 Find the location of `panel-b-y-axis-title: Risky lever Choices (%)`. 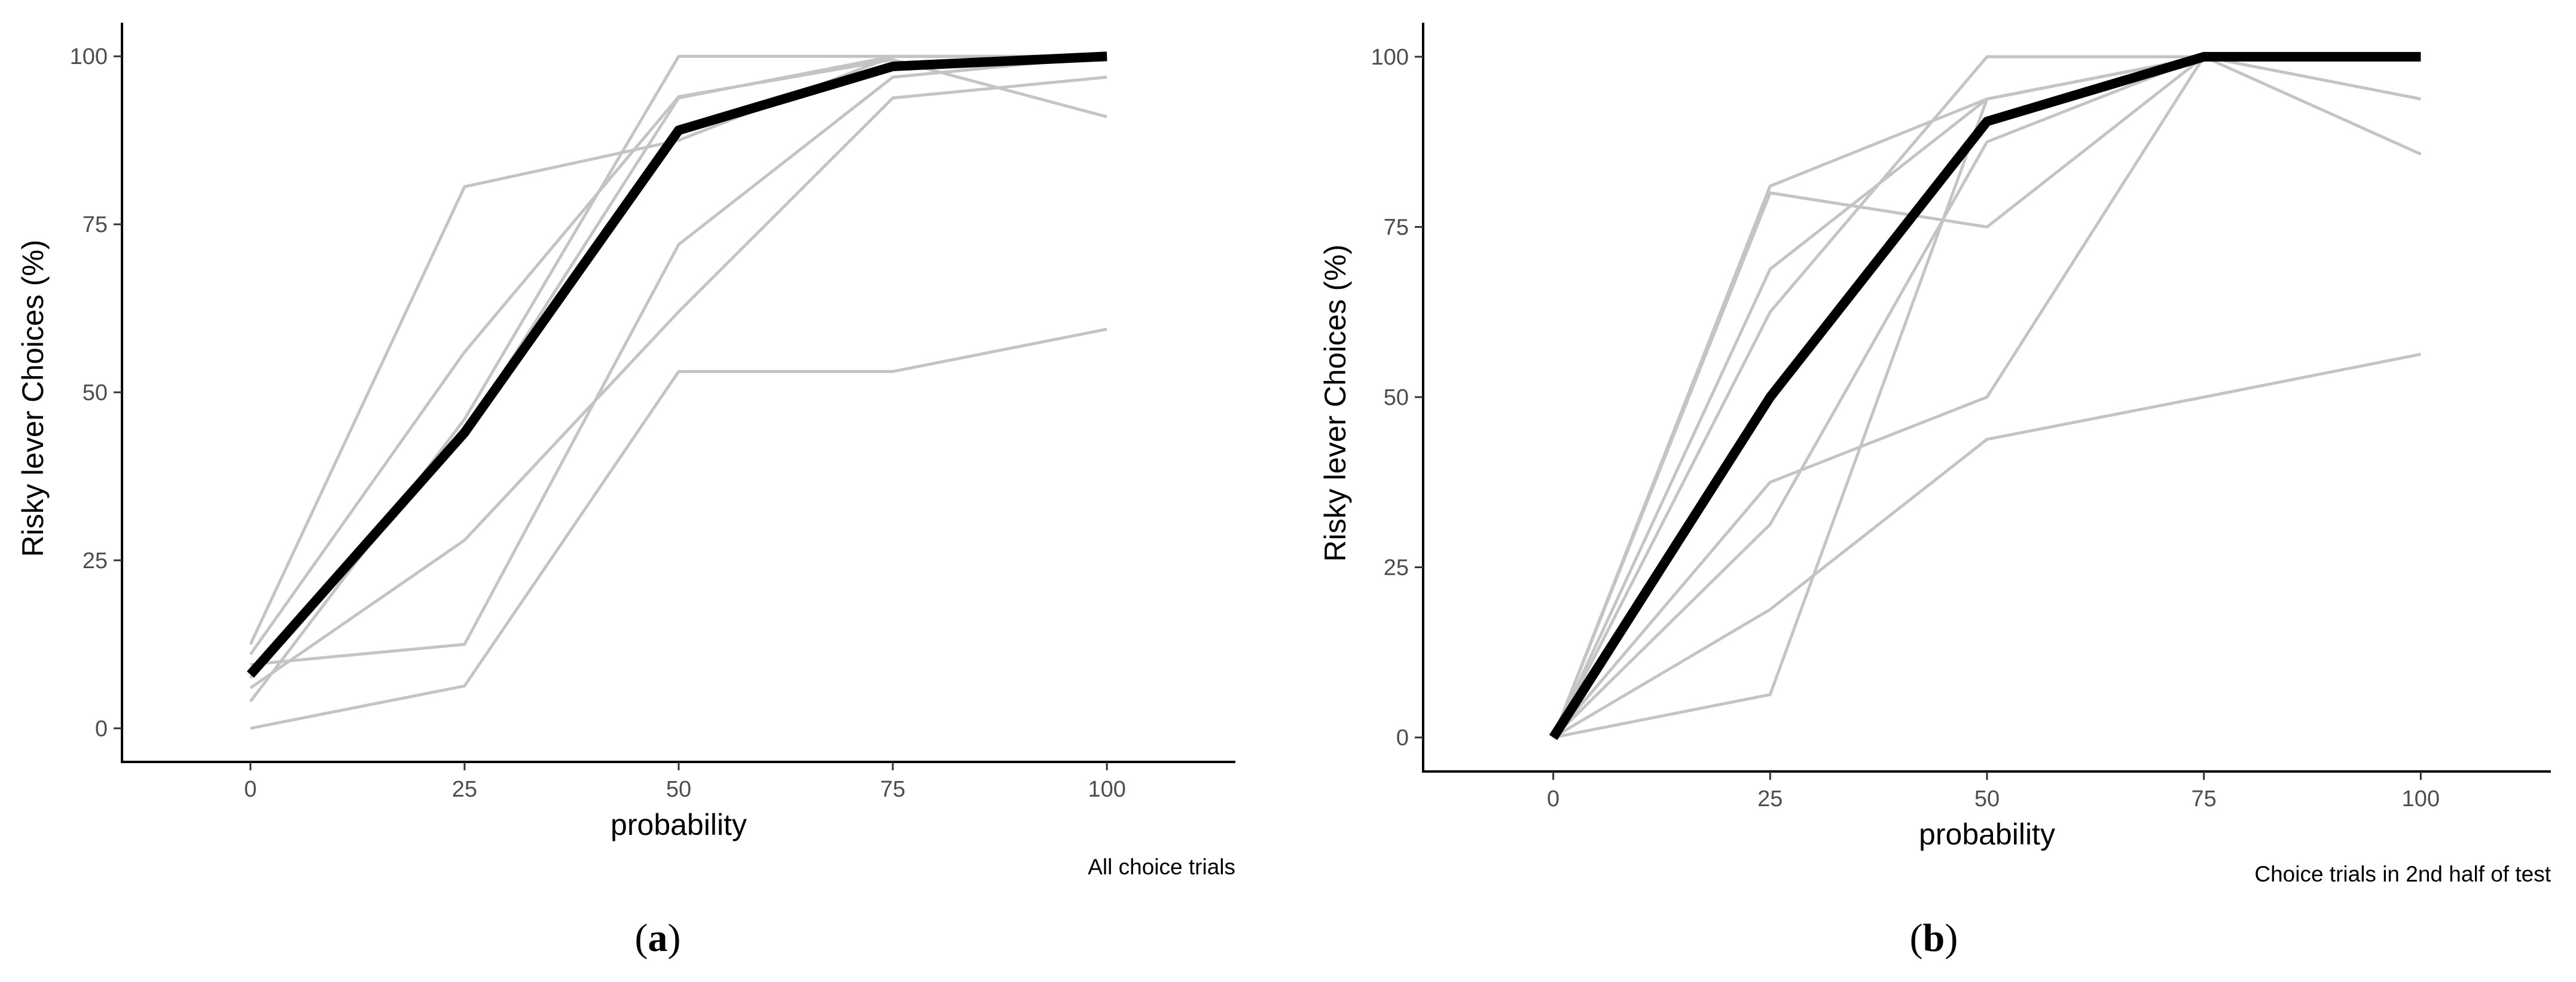

panel-b-y-axis-title: Risky lever Choices (%) is located at coordinates (1335, 403).